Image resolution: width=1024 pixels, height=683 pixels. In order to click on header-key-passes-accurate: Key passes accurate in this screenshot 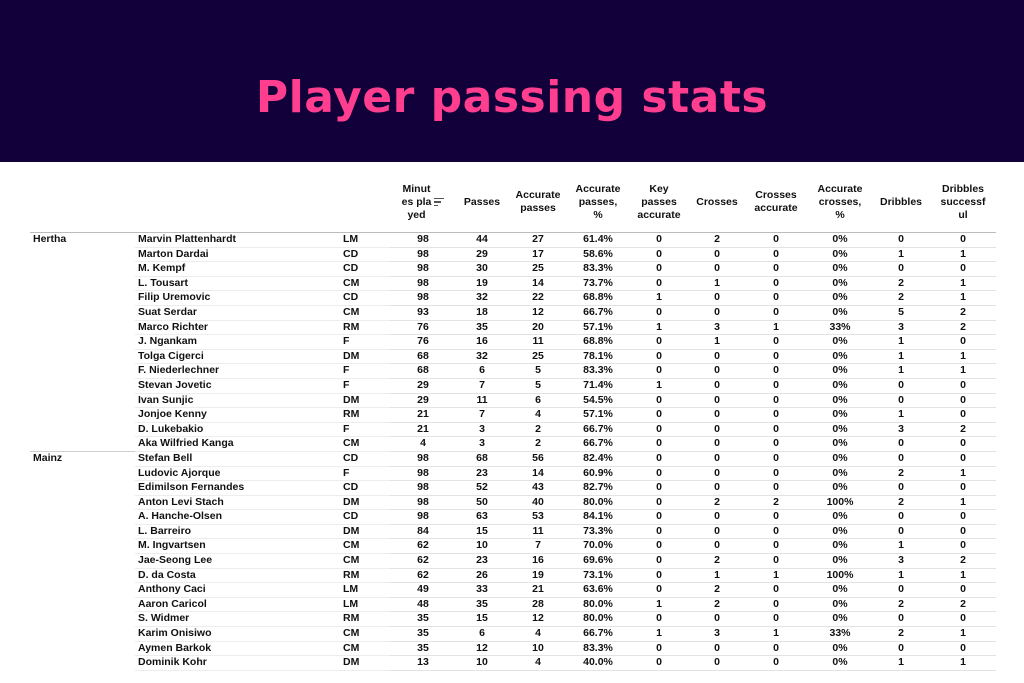, I will do `click(659, 202)`.